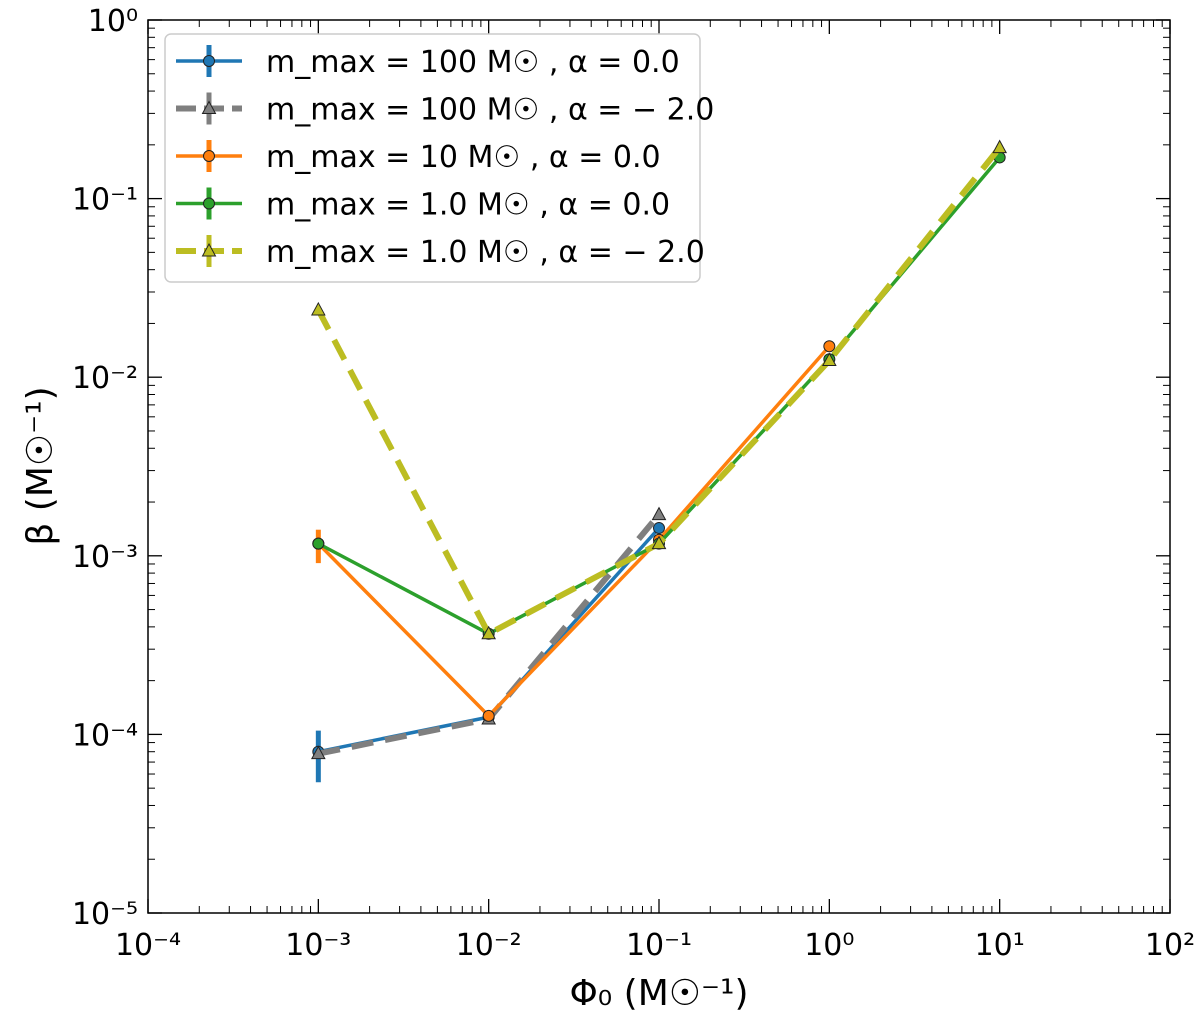  I want to click on y-tick-label: 10⁻⁵, so click(105, 914).